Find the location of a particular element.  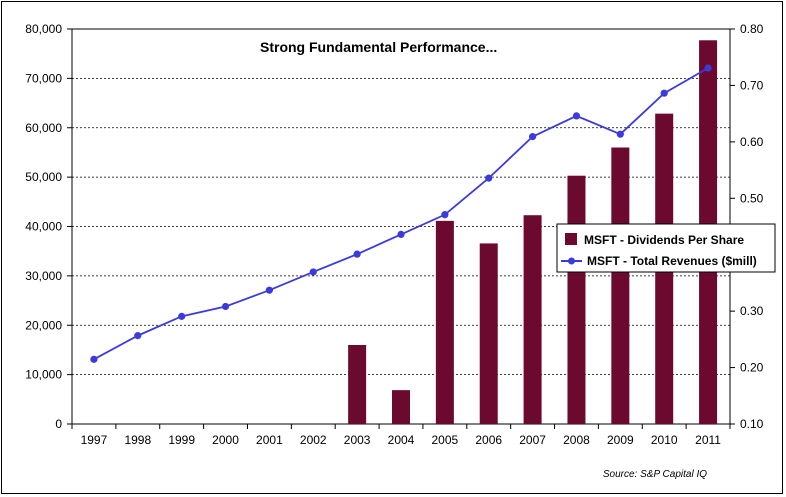

legend-marker-revenues is located at coordinates (571, 261).